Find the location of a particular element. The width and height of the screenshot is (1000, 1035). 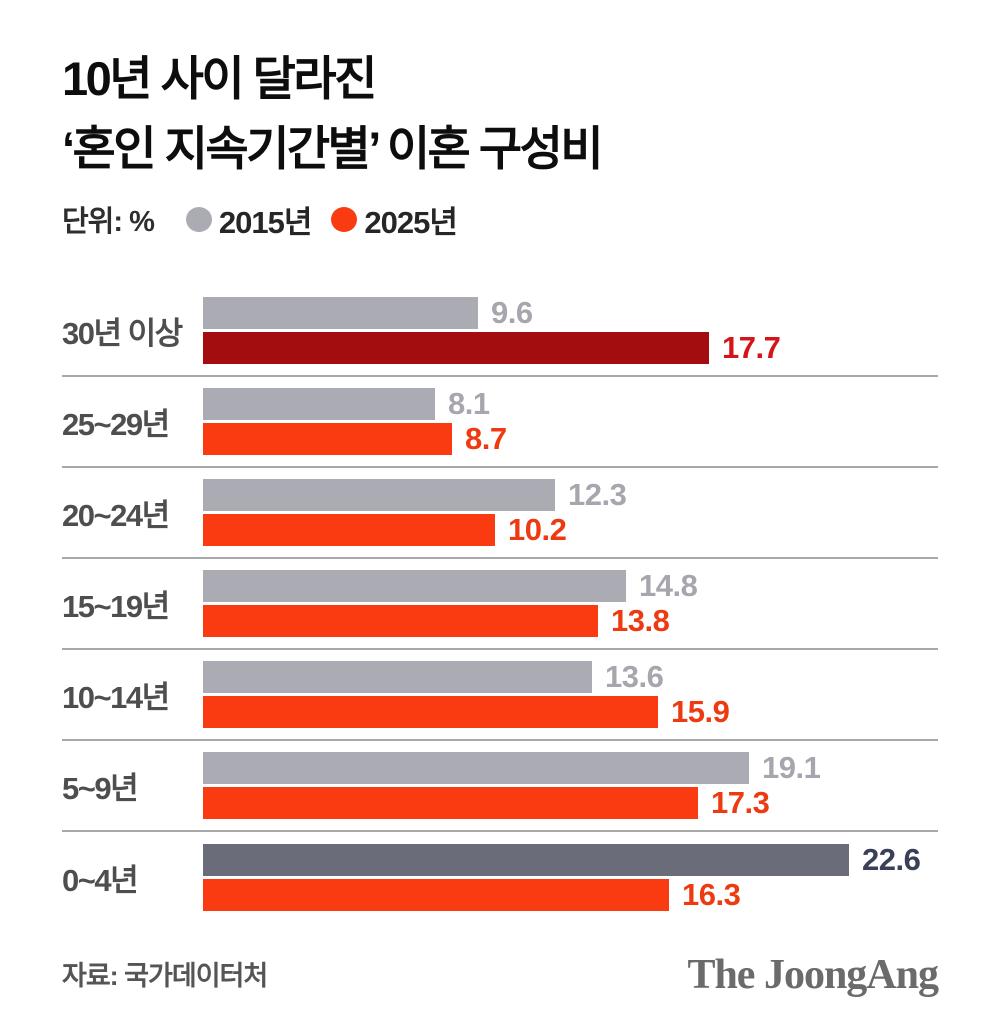

legend-dot-2025-icon is located at coordinates (344, 219).